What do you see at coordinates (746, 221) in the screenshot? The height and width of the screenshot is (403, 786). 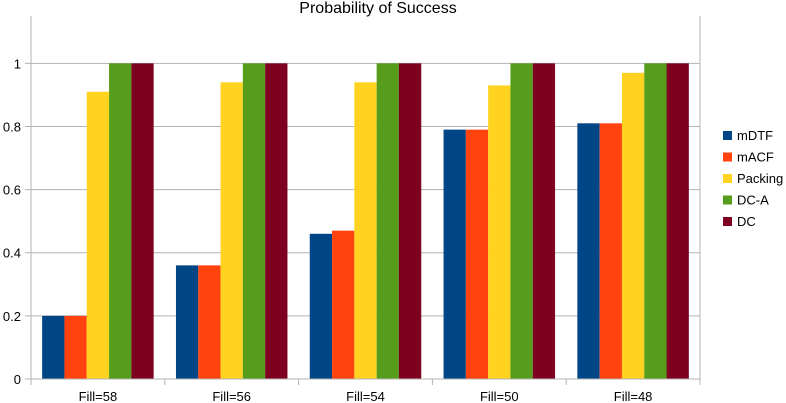 I see `legend-label: DC` at bounding box center [746, 221].